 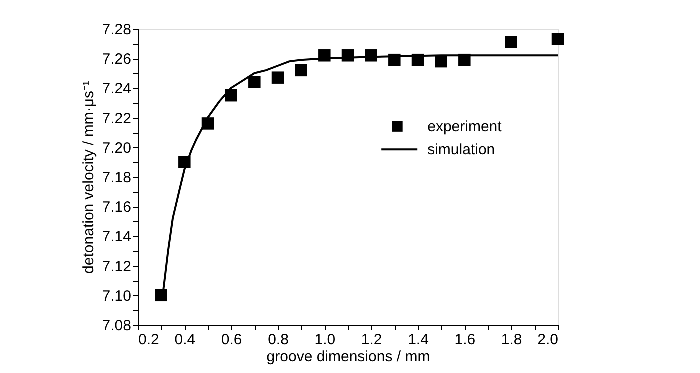 What do you see at coordinates (117, 59) in the screenshot?
I see `y-tick-label: 7.26` at bounding box center [117, 59].